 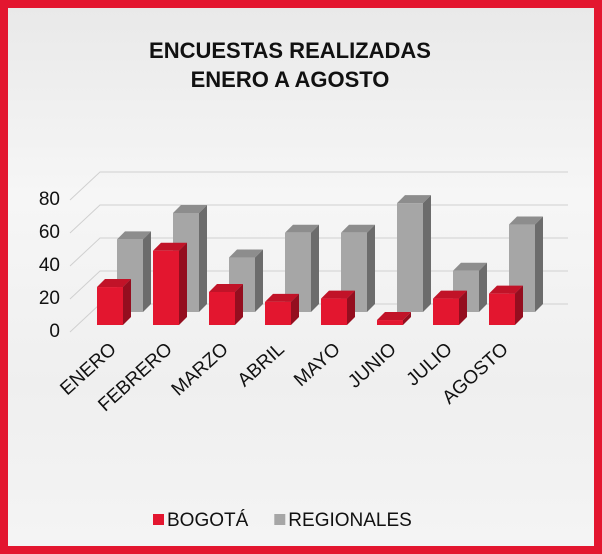 What do you see at coordinates (372, 366) in the screenshot?
I see `x-tick-label: JUNIO` at bounding box center [372, 366].